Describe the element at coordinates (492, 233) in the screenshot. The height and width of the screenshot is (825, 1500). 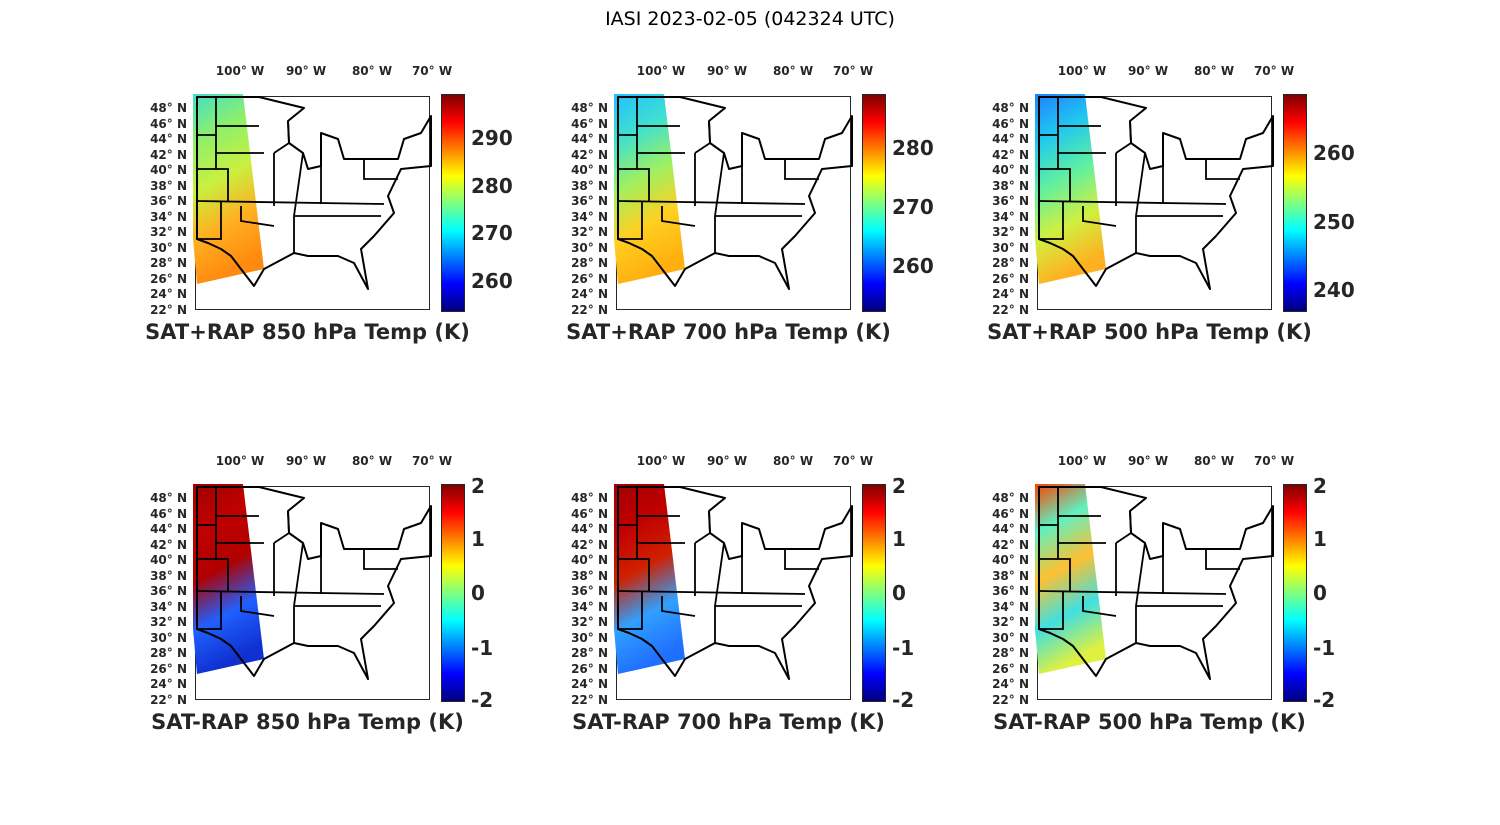
I see `colorbar-tick-label: 270` at that location.